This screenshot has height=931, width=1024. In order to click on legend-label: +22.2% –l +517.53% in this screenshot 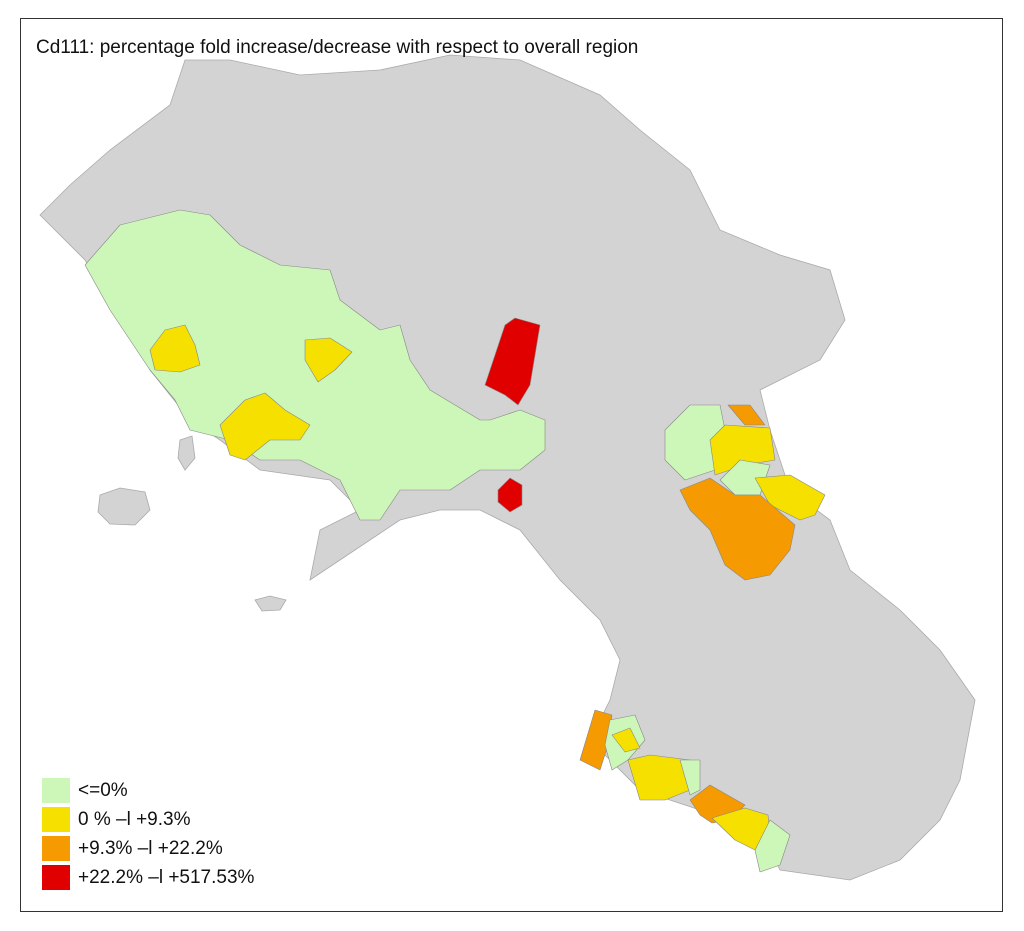, I will do `click(166, 877)`.